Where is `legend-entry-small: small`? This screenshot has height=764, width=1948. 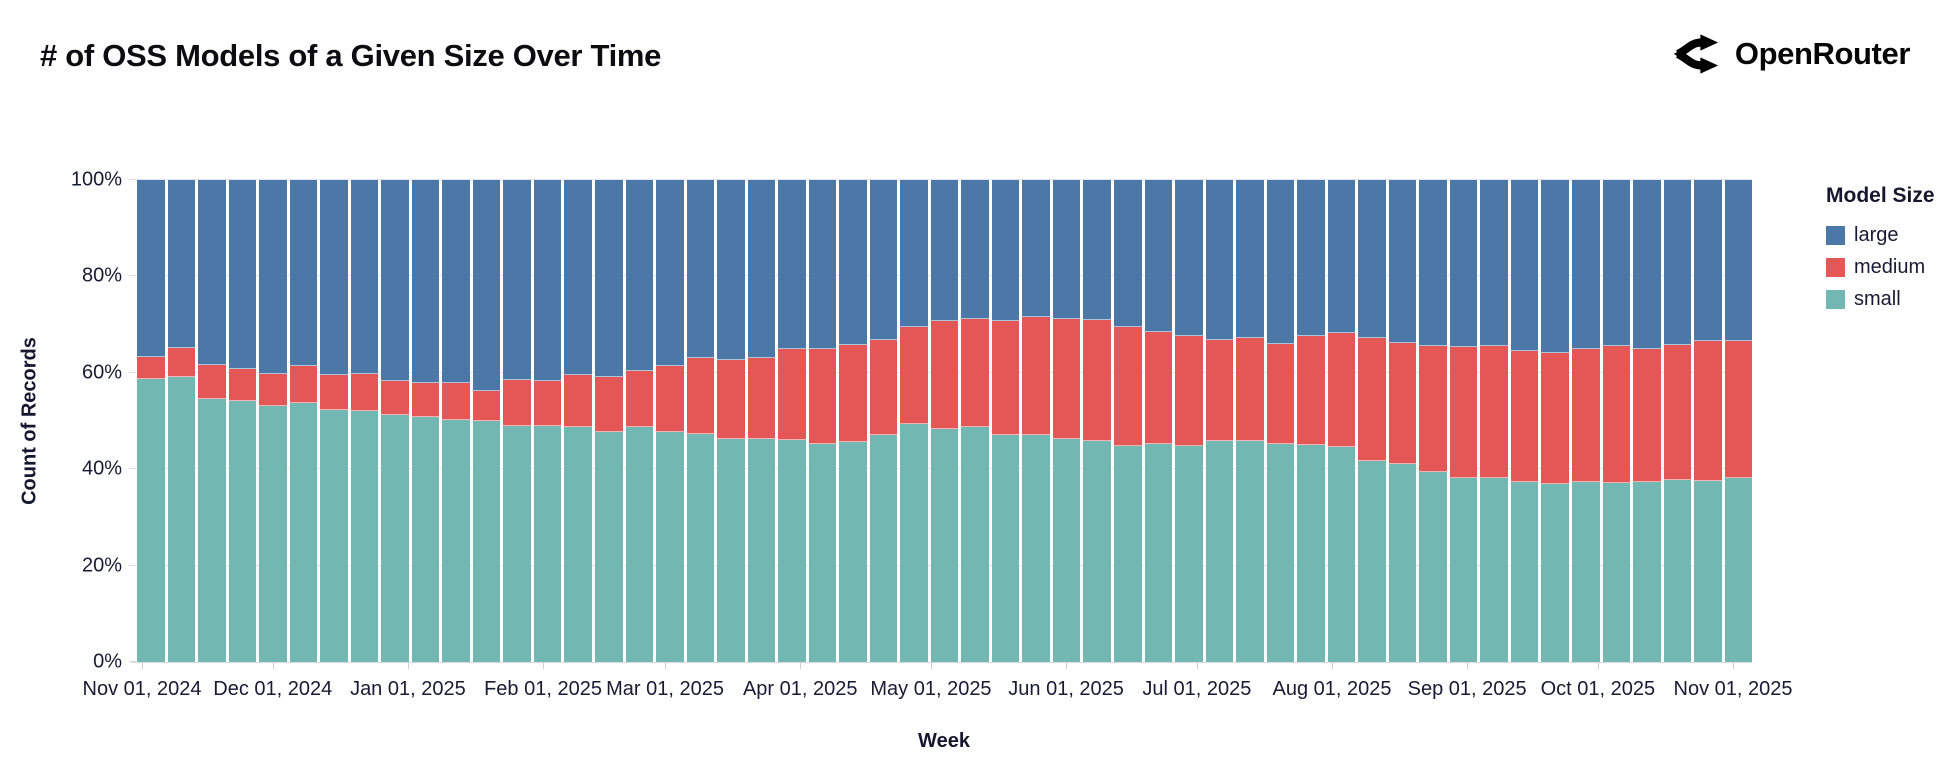 legend-entry-small: small is located at coordinates (1886, 299).